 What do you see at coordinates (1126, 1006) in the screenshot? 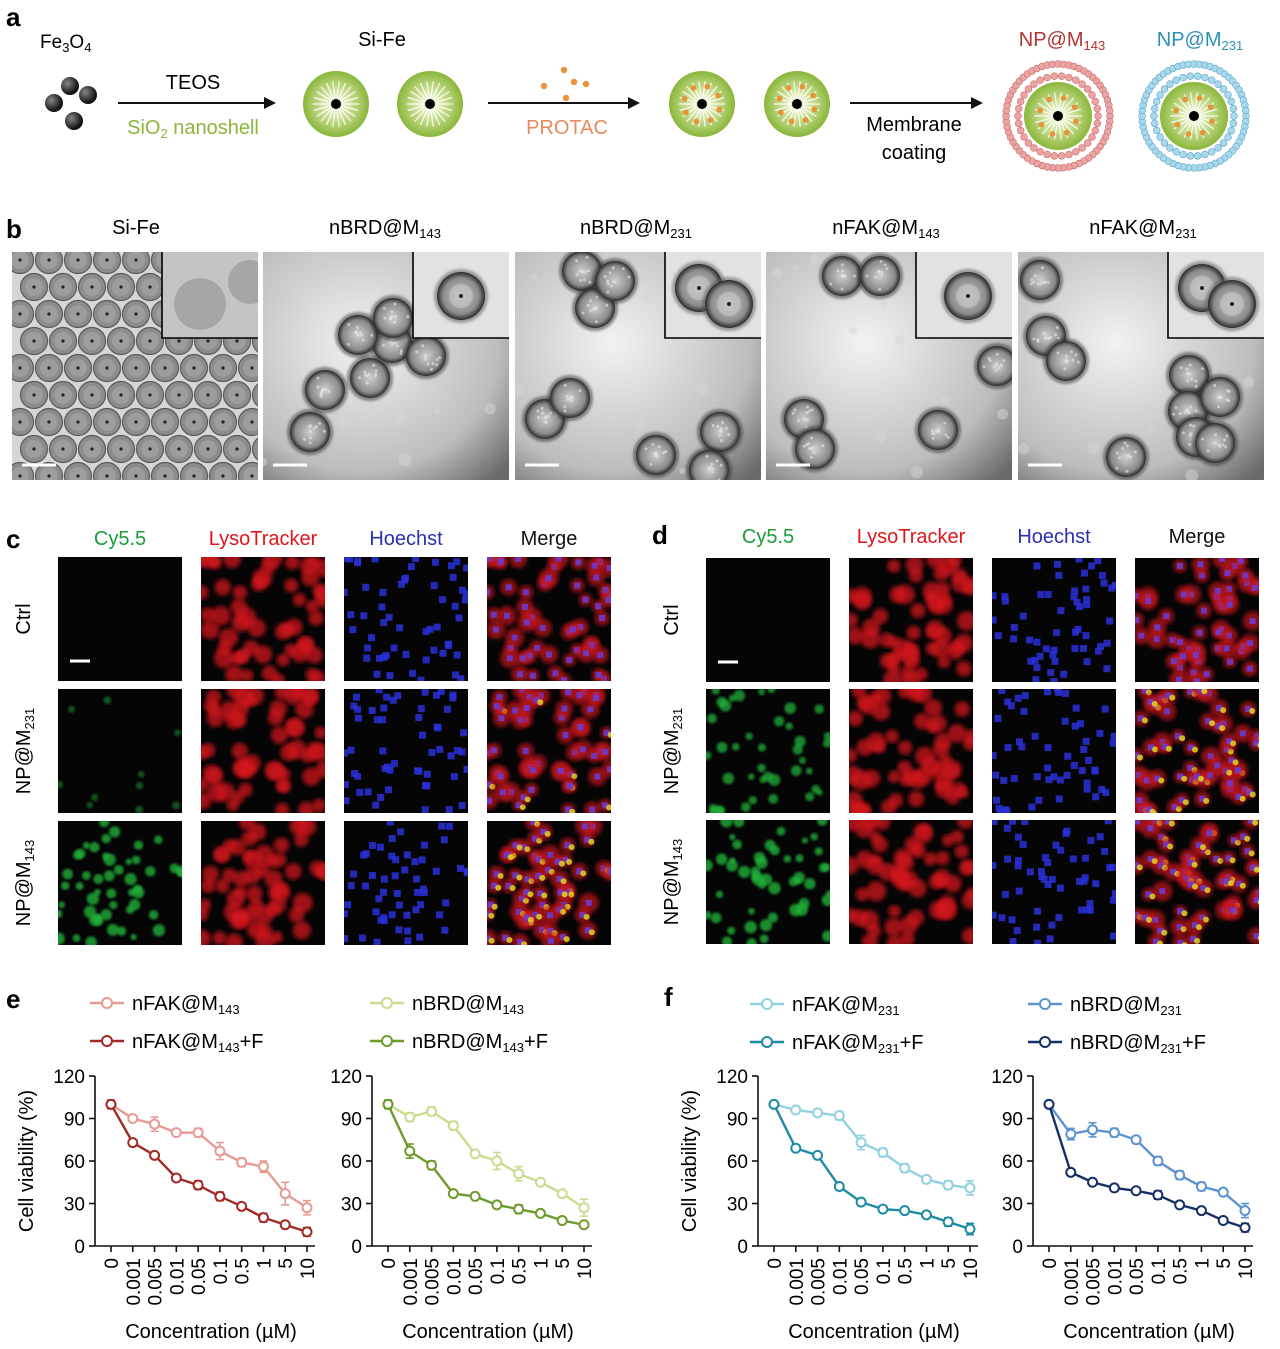
I see `legend-label: nBRD@M231` at bounding box center [1126, 1006].